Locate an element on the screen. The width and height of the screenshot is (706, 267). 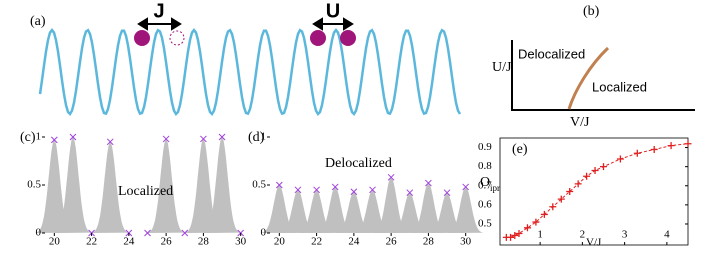
x-tick-label: 1 is located at coordinates (540, 235).